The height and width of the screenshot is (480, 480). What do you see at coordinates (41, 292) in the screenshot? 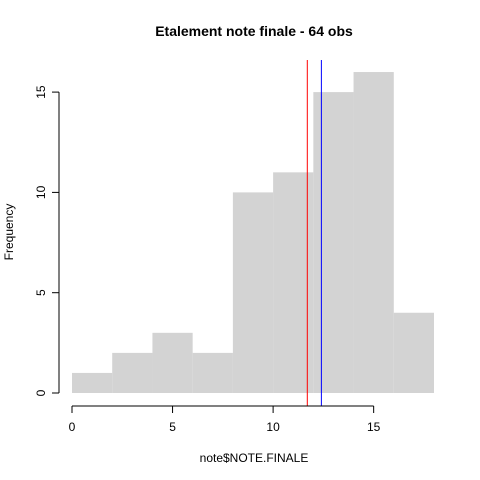
I see `y-tick-label-1: 5` at bounding box center [41, 292].